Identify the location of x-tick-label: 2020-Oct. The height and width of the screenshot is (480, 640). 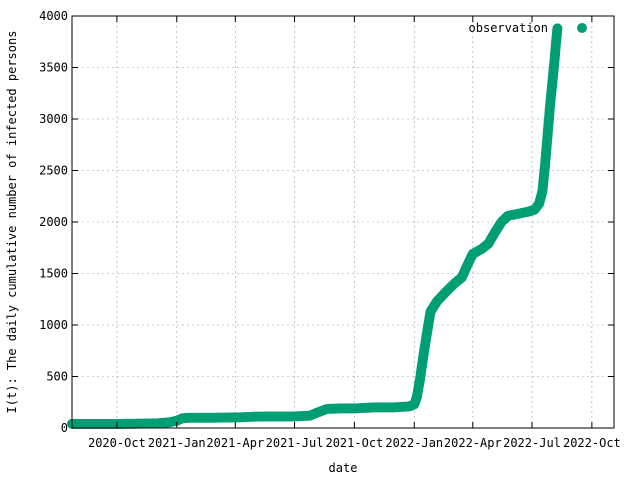
(117, 443).